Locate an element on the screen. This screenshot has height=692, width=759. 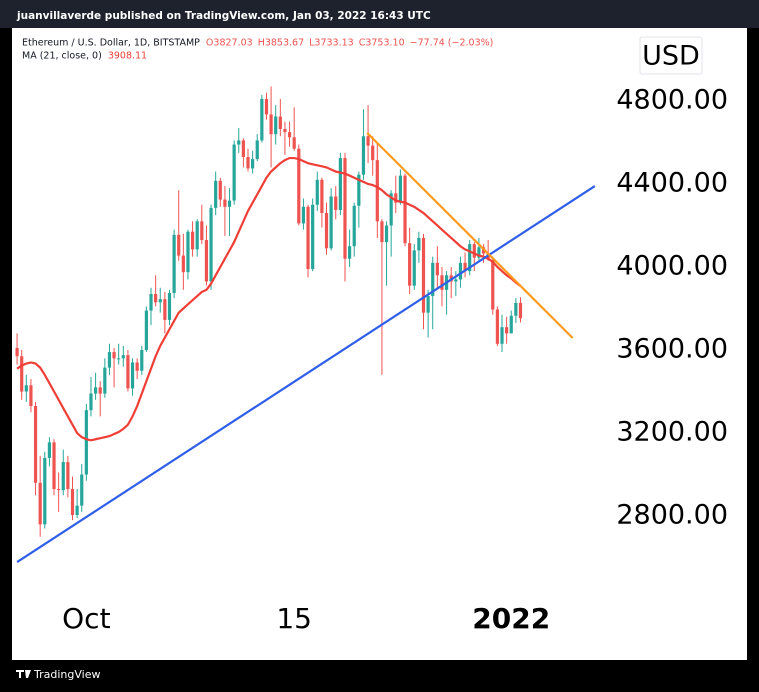
legend-symbol: Ethereum / U.S. Dollar, 1D, BITSTAMP is located at coordinates (111, 43).